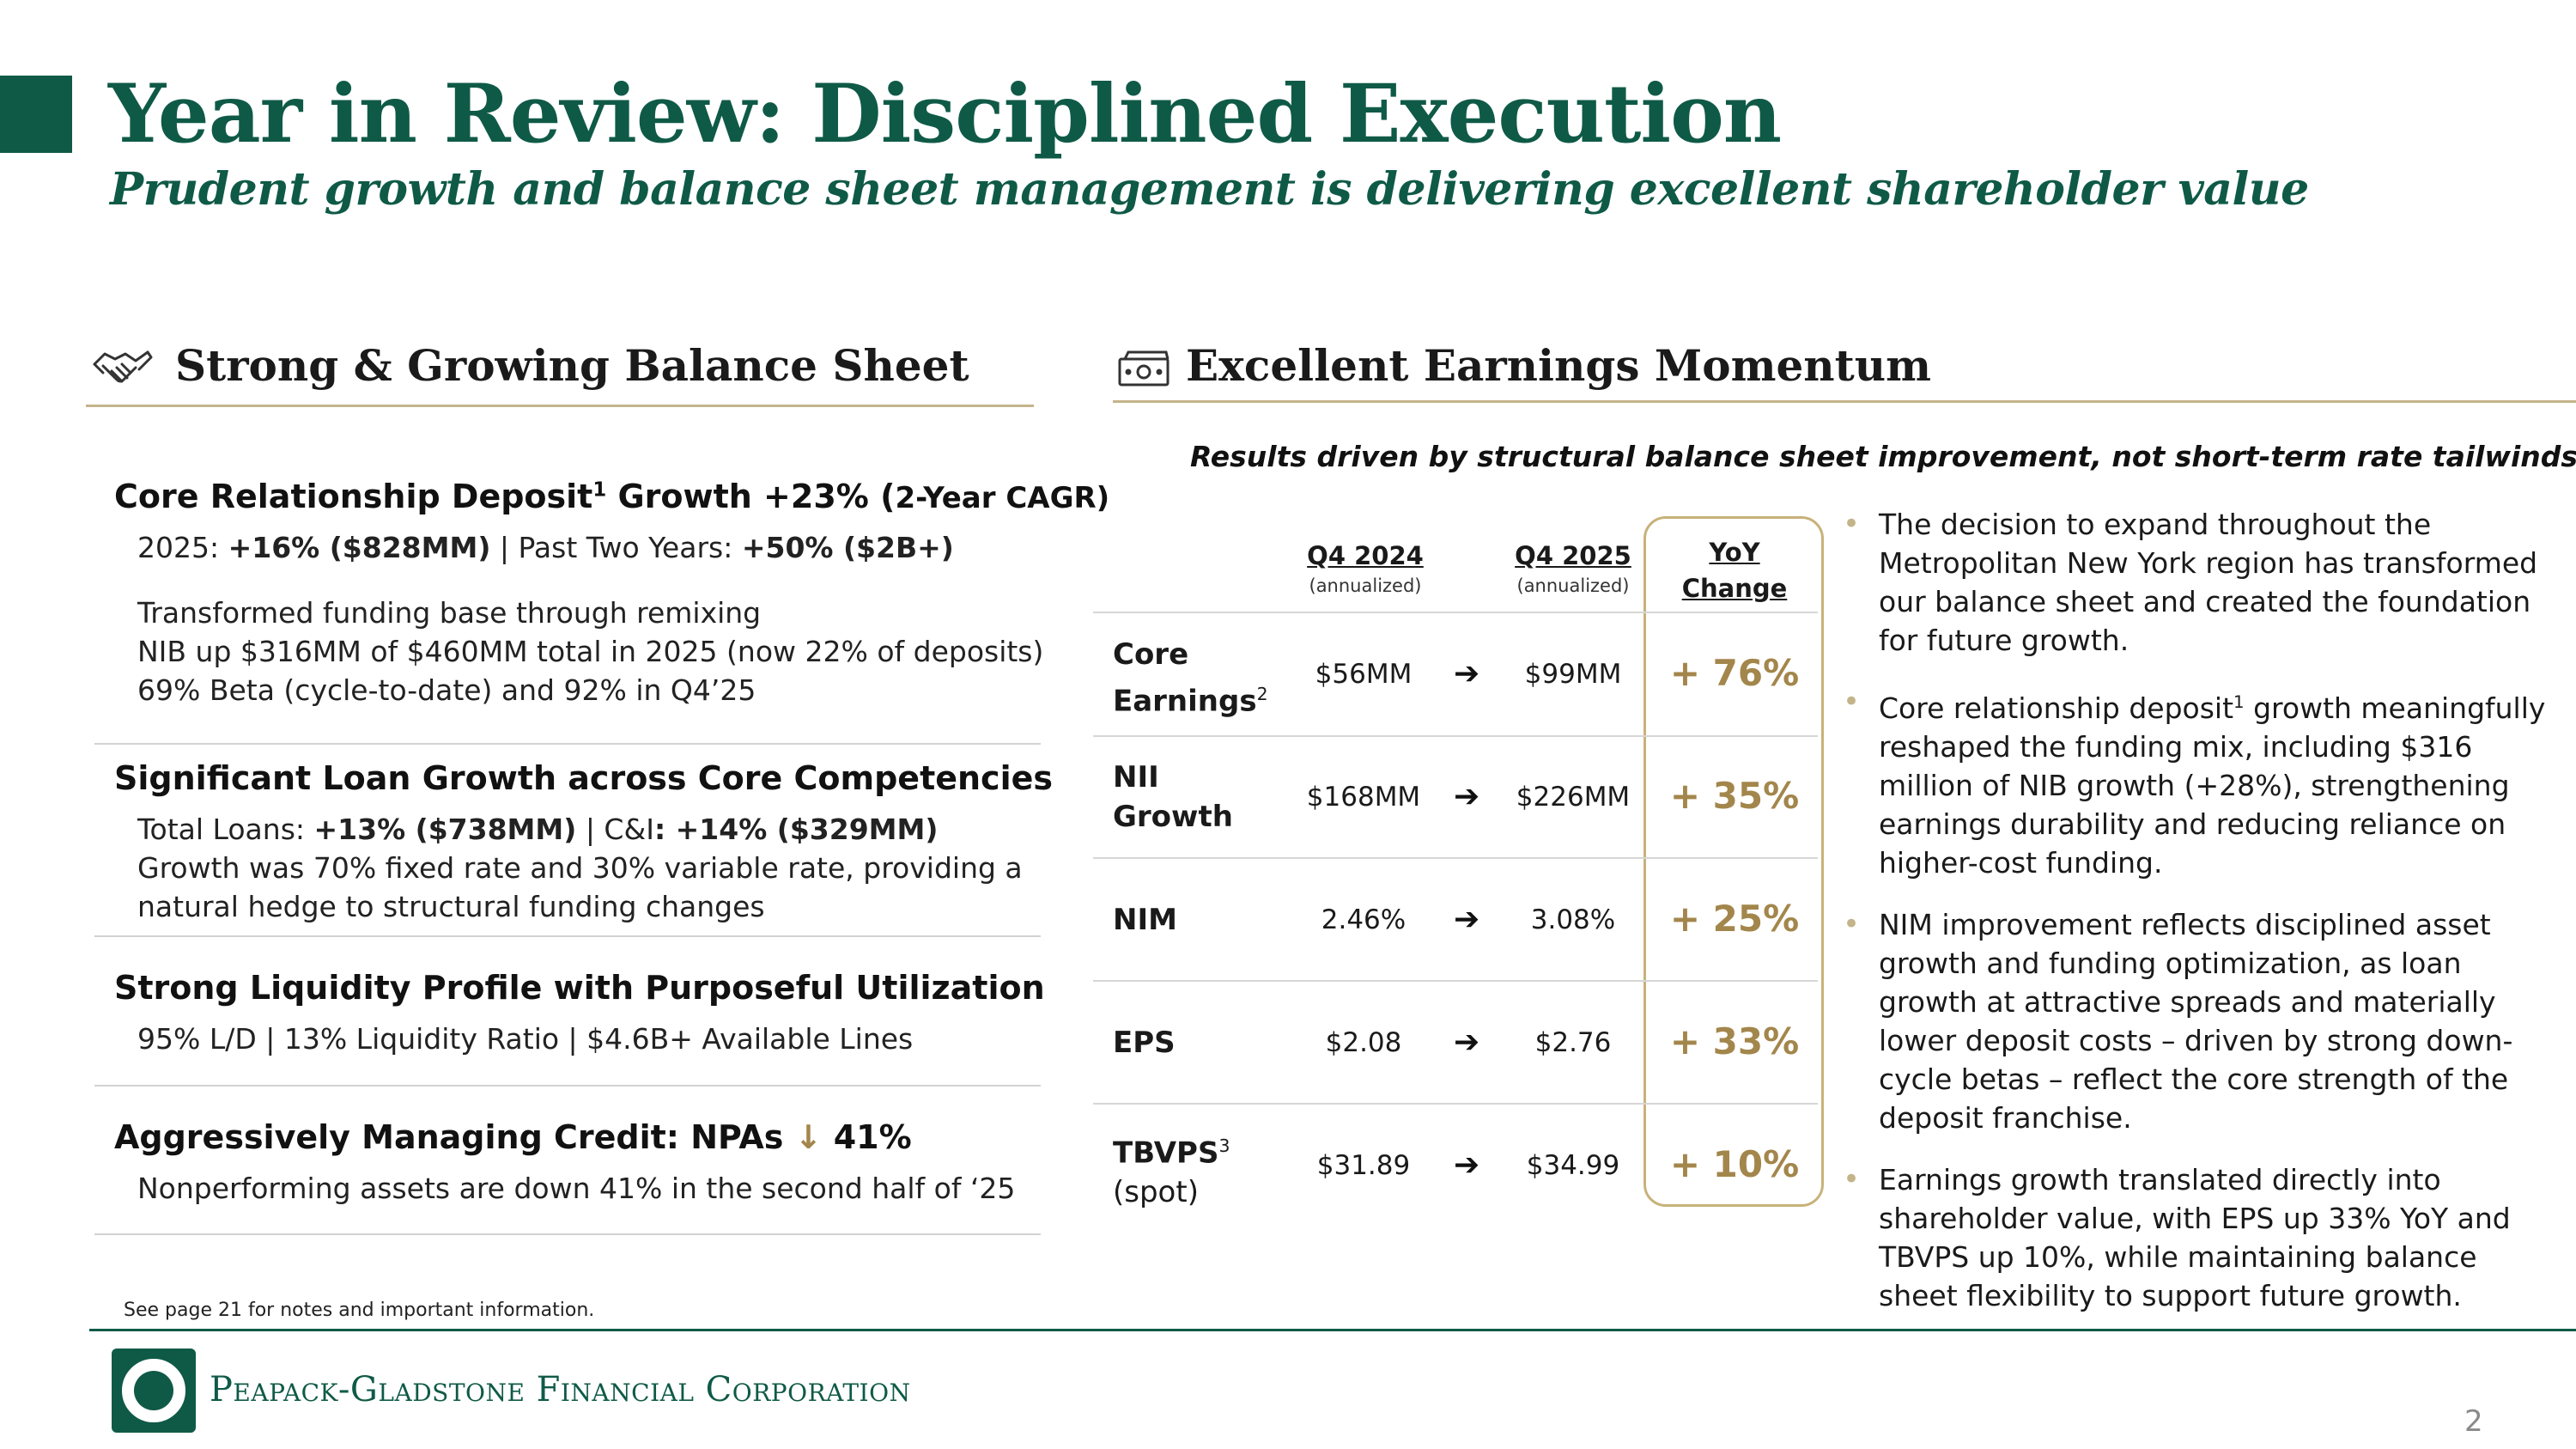  I want to click on yoy-highlight-box, so click(1733, 861).